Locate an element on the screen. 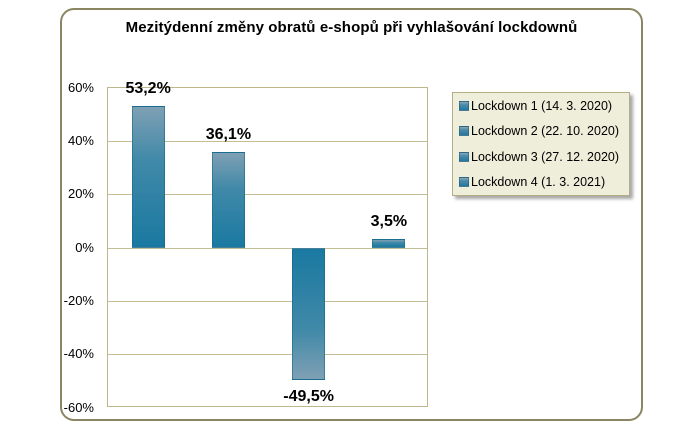  y-axis-ticks: 60% 40% 20% 0% -20% -40% -60% is located at coordinates (77, 247).